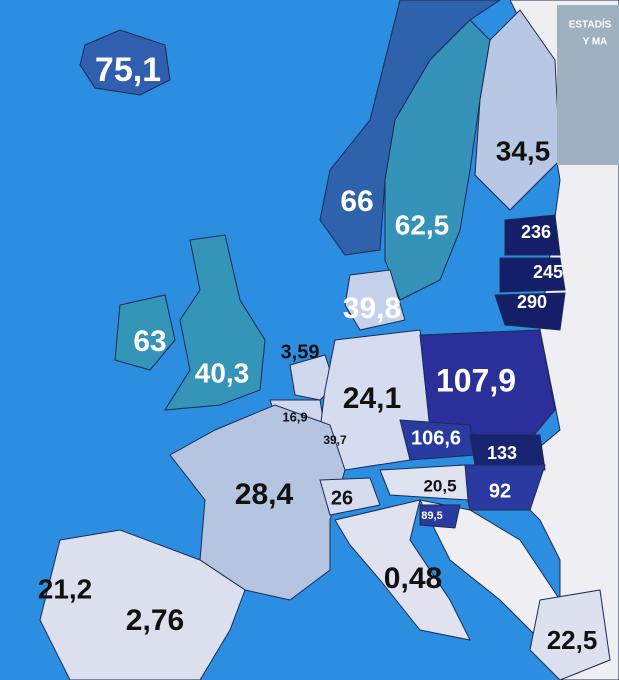 This screenshot has height=680, width=619. Describe the element at coordinates (222, 372) in the screenshot. I see `region-label: 40,3` at that location.